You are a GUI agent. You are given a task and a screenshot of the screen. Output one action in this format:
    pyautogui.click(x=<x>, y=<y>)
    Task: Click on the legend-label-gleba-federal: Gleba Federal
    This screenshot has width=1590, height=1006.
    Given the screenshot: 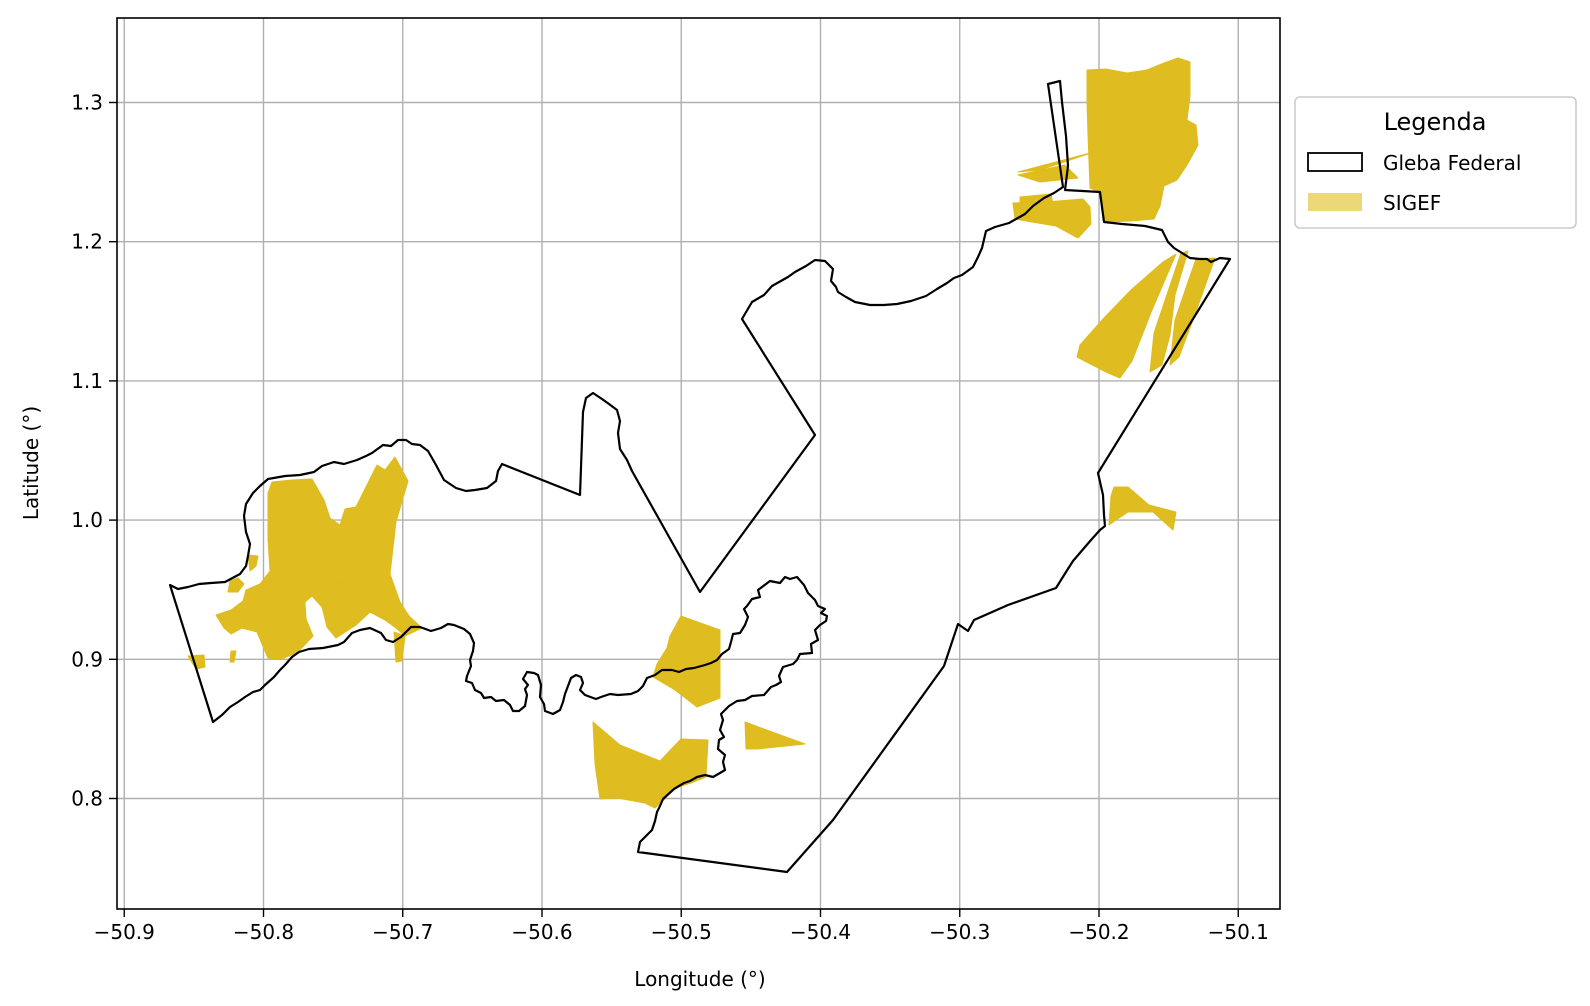 What is the action you would take?
    pyautogui.click(x=1452, y=163)
    